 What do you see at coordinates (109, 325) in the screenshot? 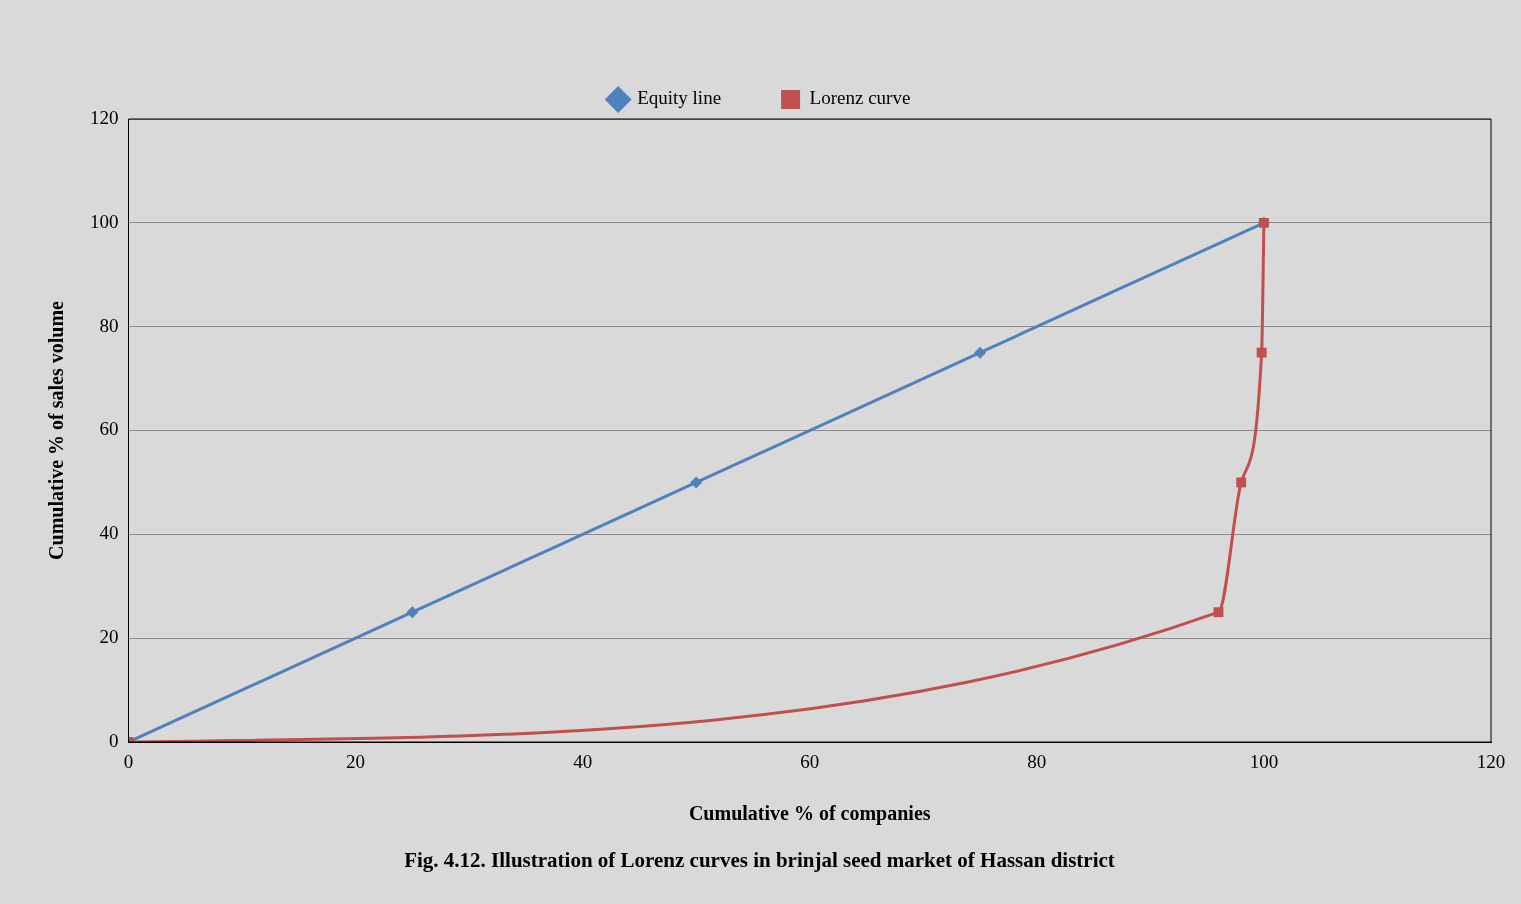
I see `y-tick-label: 80` at bounding box center [109, 325].